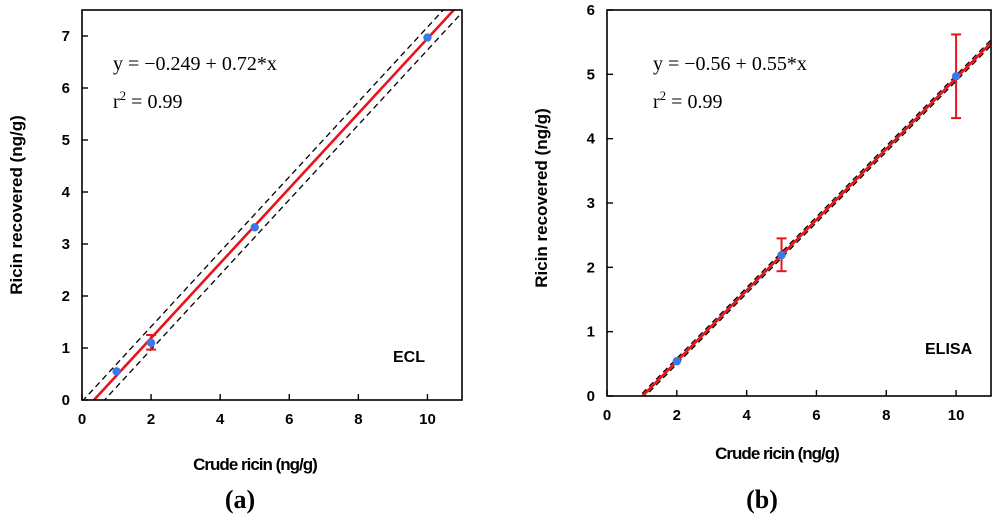 The image size is (1000, 522). Describe the element at coordinates (762, 499) in the screenshot. I see `panel-label: (b)` at that location.